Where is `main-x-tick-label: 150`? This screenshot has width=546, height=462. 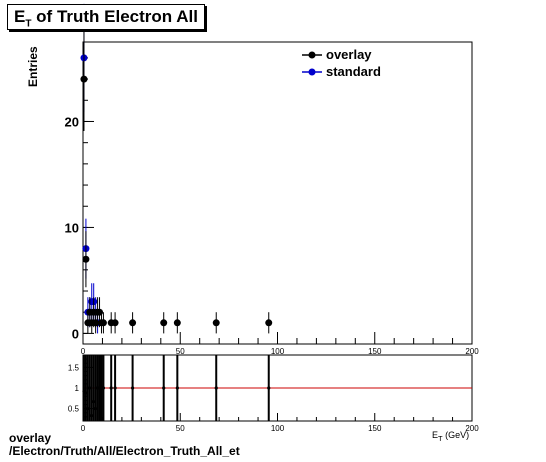
main-x-tick-label: 150 is located at coordinates (375, 351).